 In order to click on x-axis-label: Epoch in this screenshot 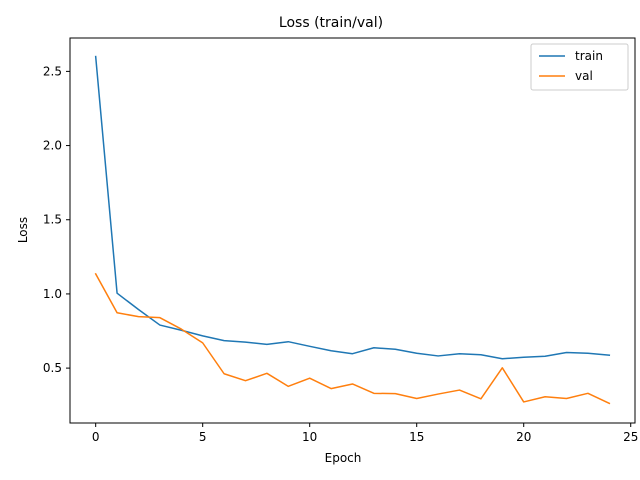, I will do `click(343, 458)`.